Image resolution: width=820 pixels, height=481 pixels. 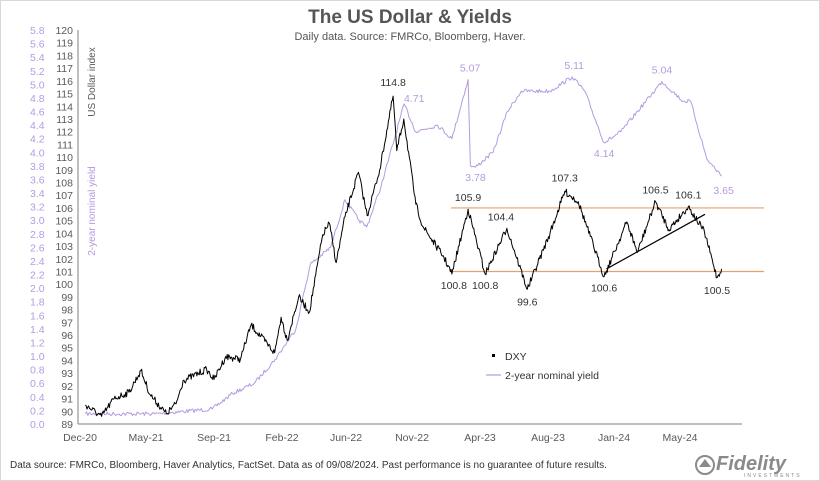 I want to click on y-yield-tick-label: 4.2, so click(x=37, y=140).